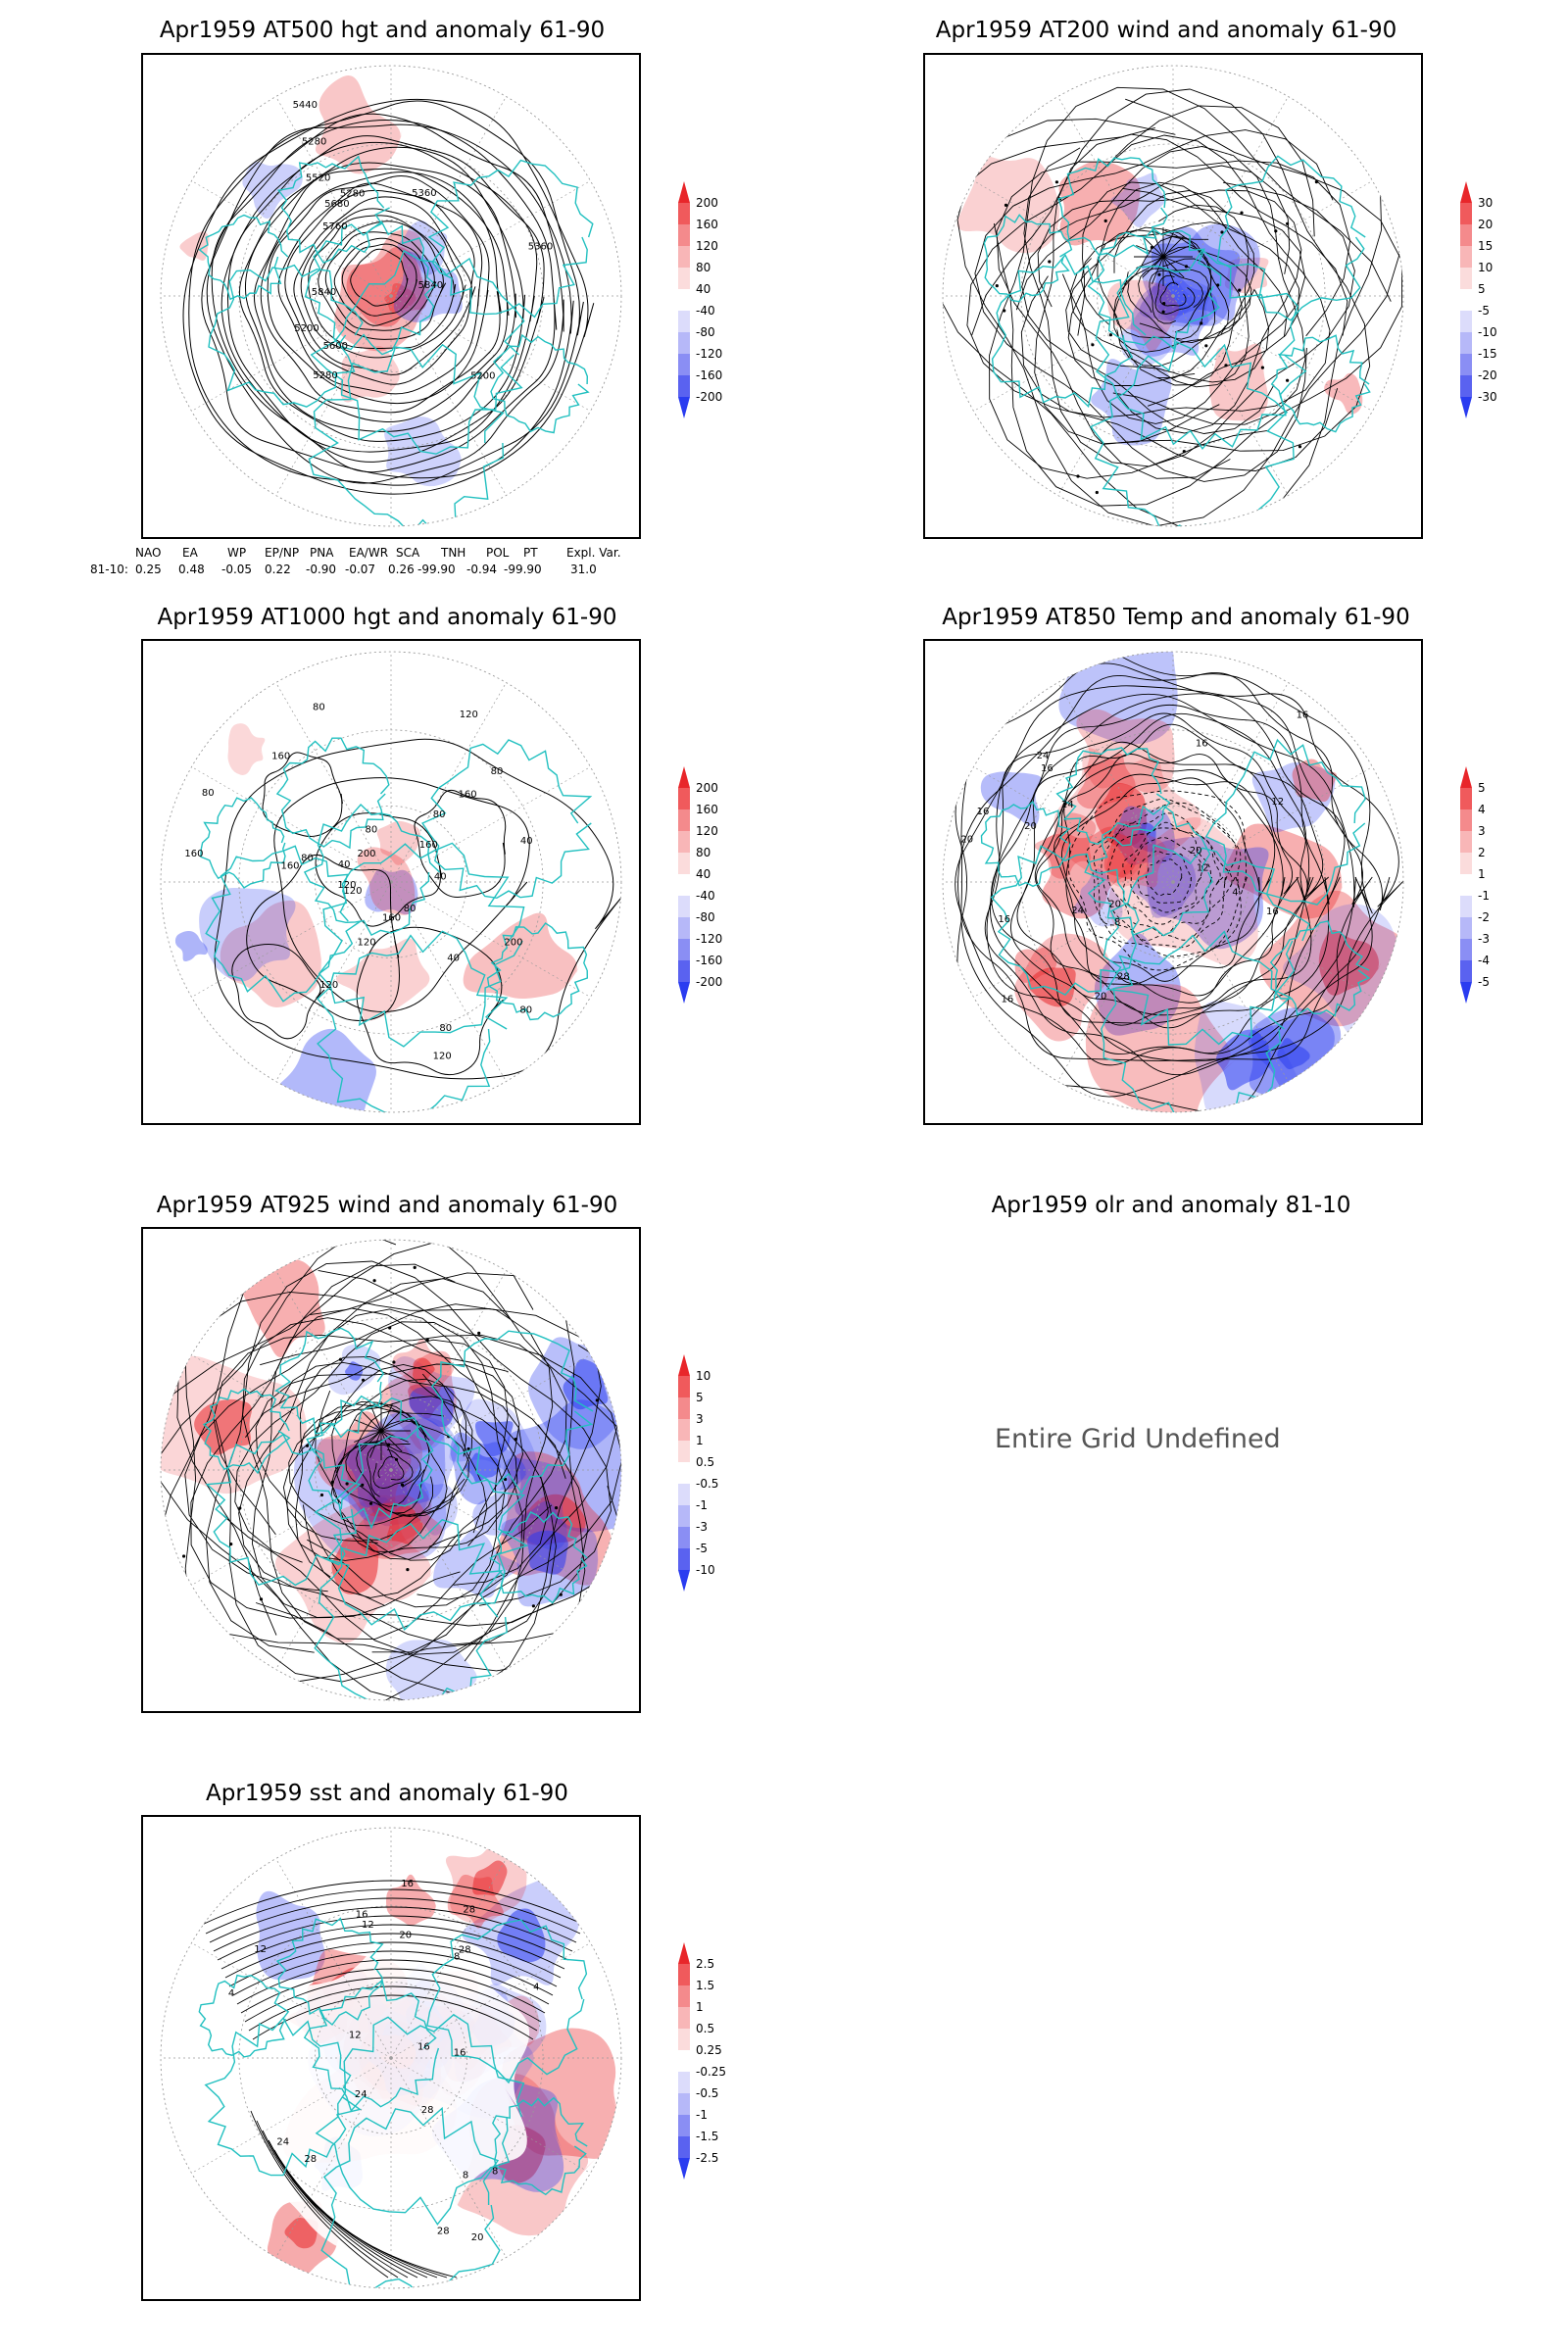 The height and width of the screenshot is (2352, 1568). I want to click on colorbar-tick-label: 2.5, so click(705, 1964).